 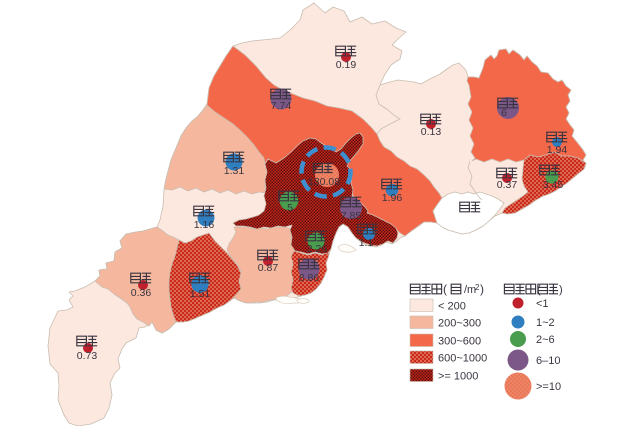 I want to click on svg-text: >= 1000, so click(x=458, y=377).